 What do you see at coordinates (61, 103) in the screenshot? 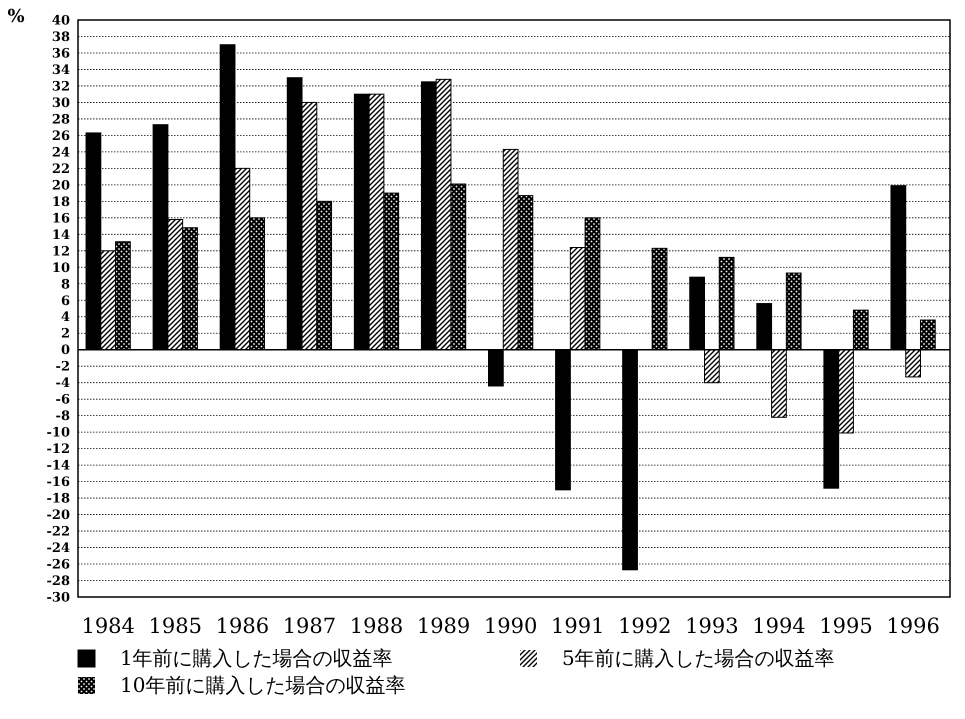
I see `y-tick-label: 30` at bounding box center [61, 103].